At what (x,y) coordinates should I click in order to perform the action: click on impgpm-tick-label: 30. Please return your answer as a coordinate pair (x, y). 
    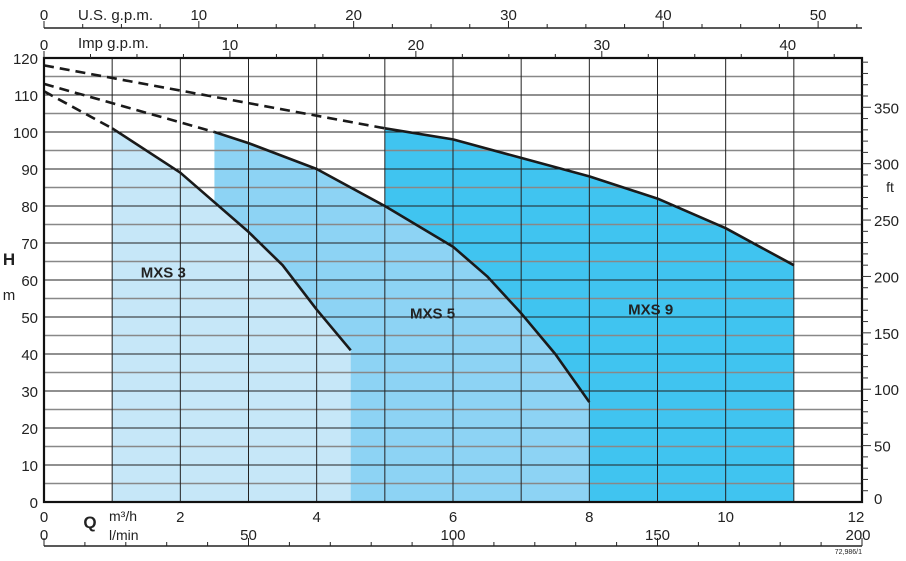
    Looking at the image, I should click on (601, 45).